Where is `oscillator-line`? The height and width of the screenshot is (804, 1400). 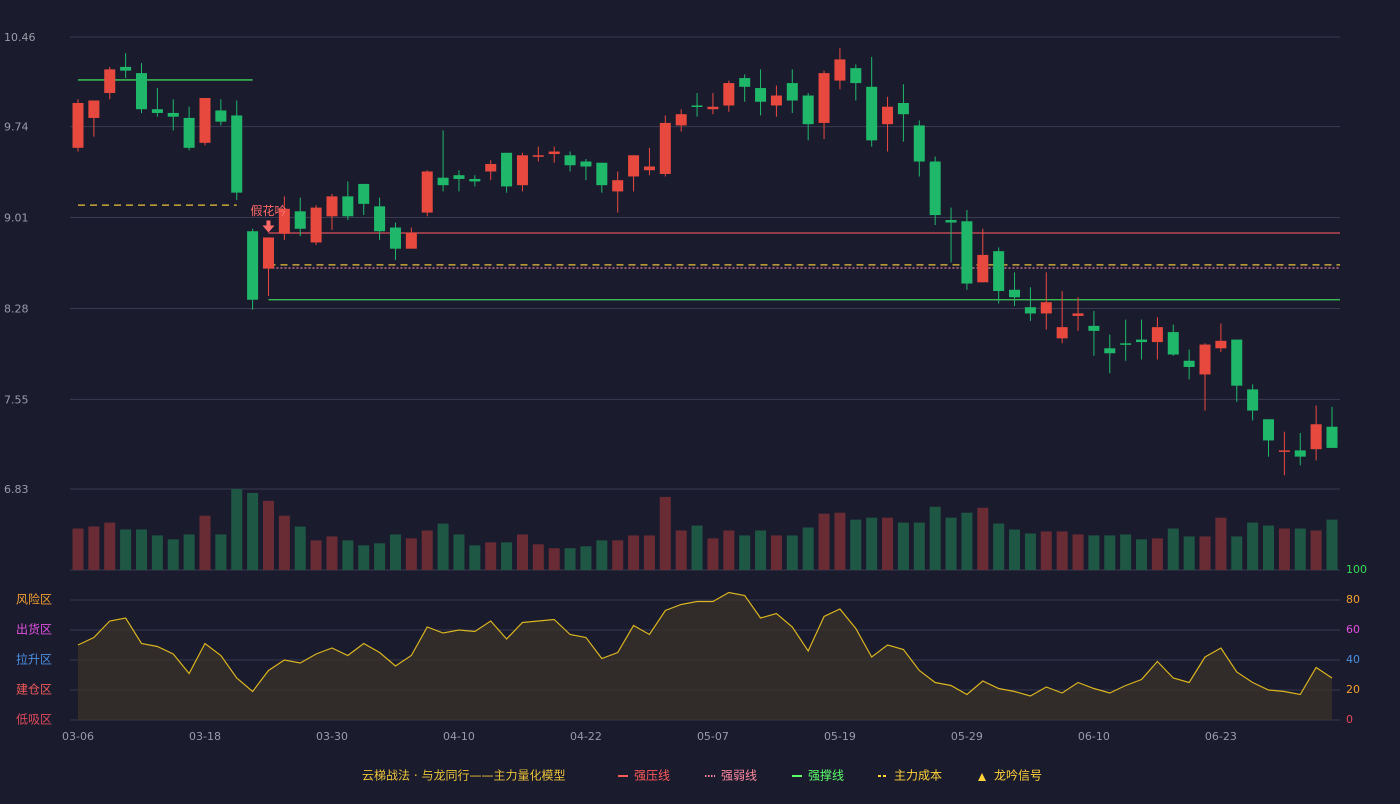 oscillator-line is located at coordinates (705, 644).